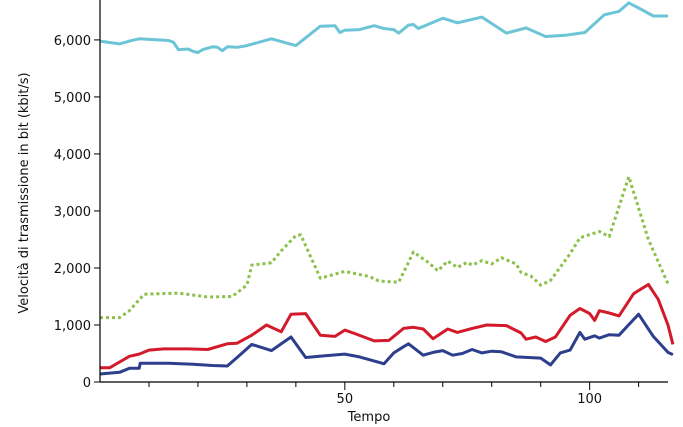  Describe the element at coordinates (72, 41) in the screenshot. I see `y-tick-label: 6,000` at that location.